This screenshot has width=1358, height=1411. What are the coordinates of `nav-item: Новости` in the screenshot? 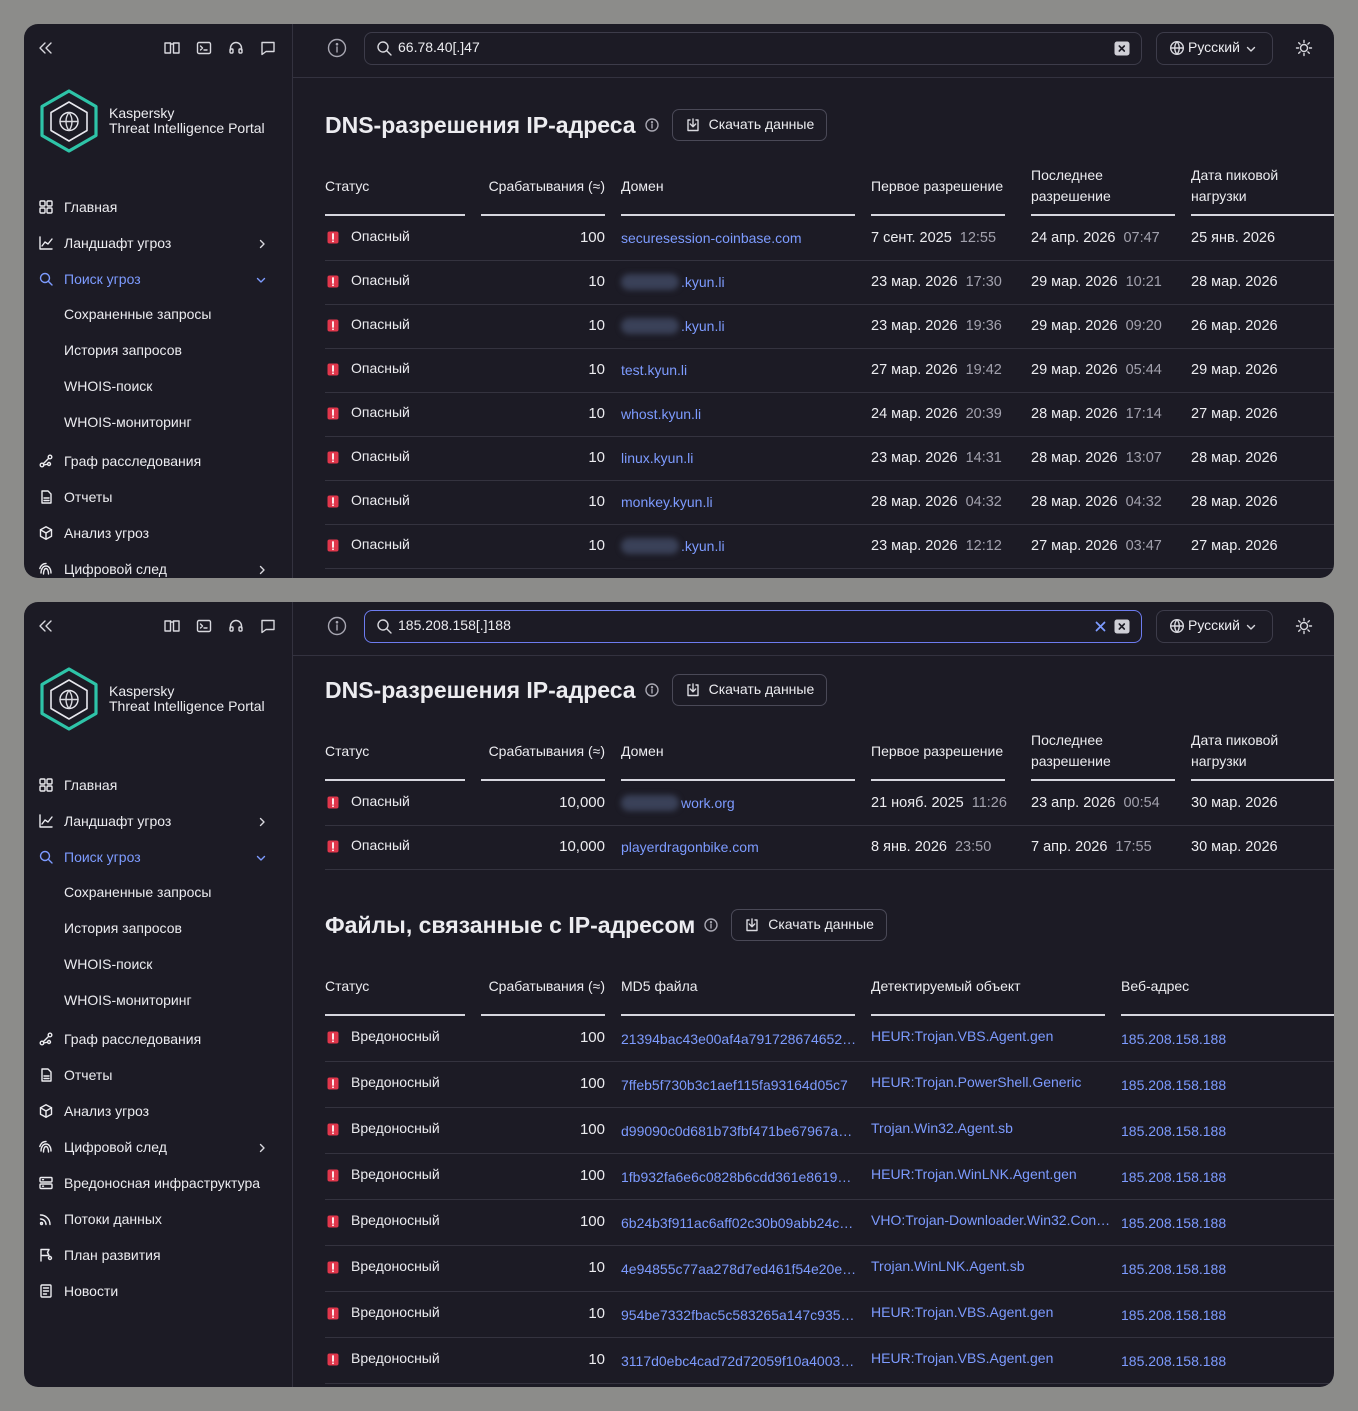 It's located at (91, 1291).